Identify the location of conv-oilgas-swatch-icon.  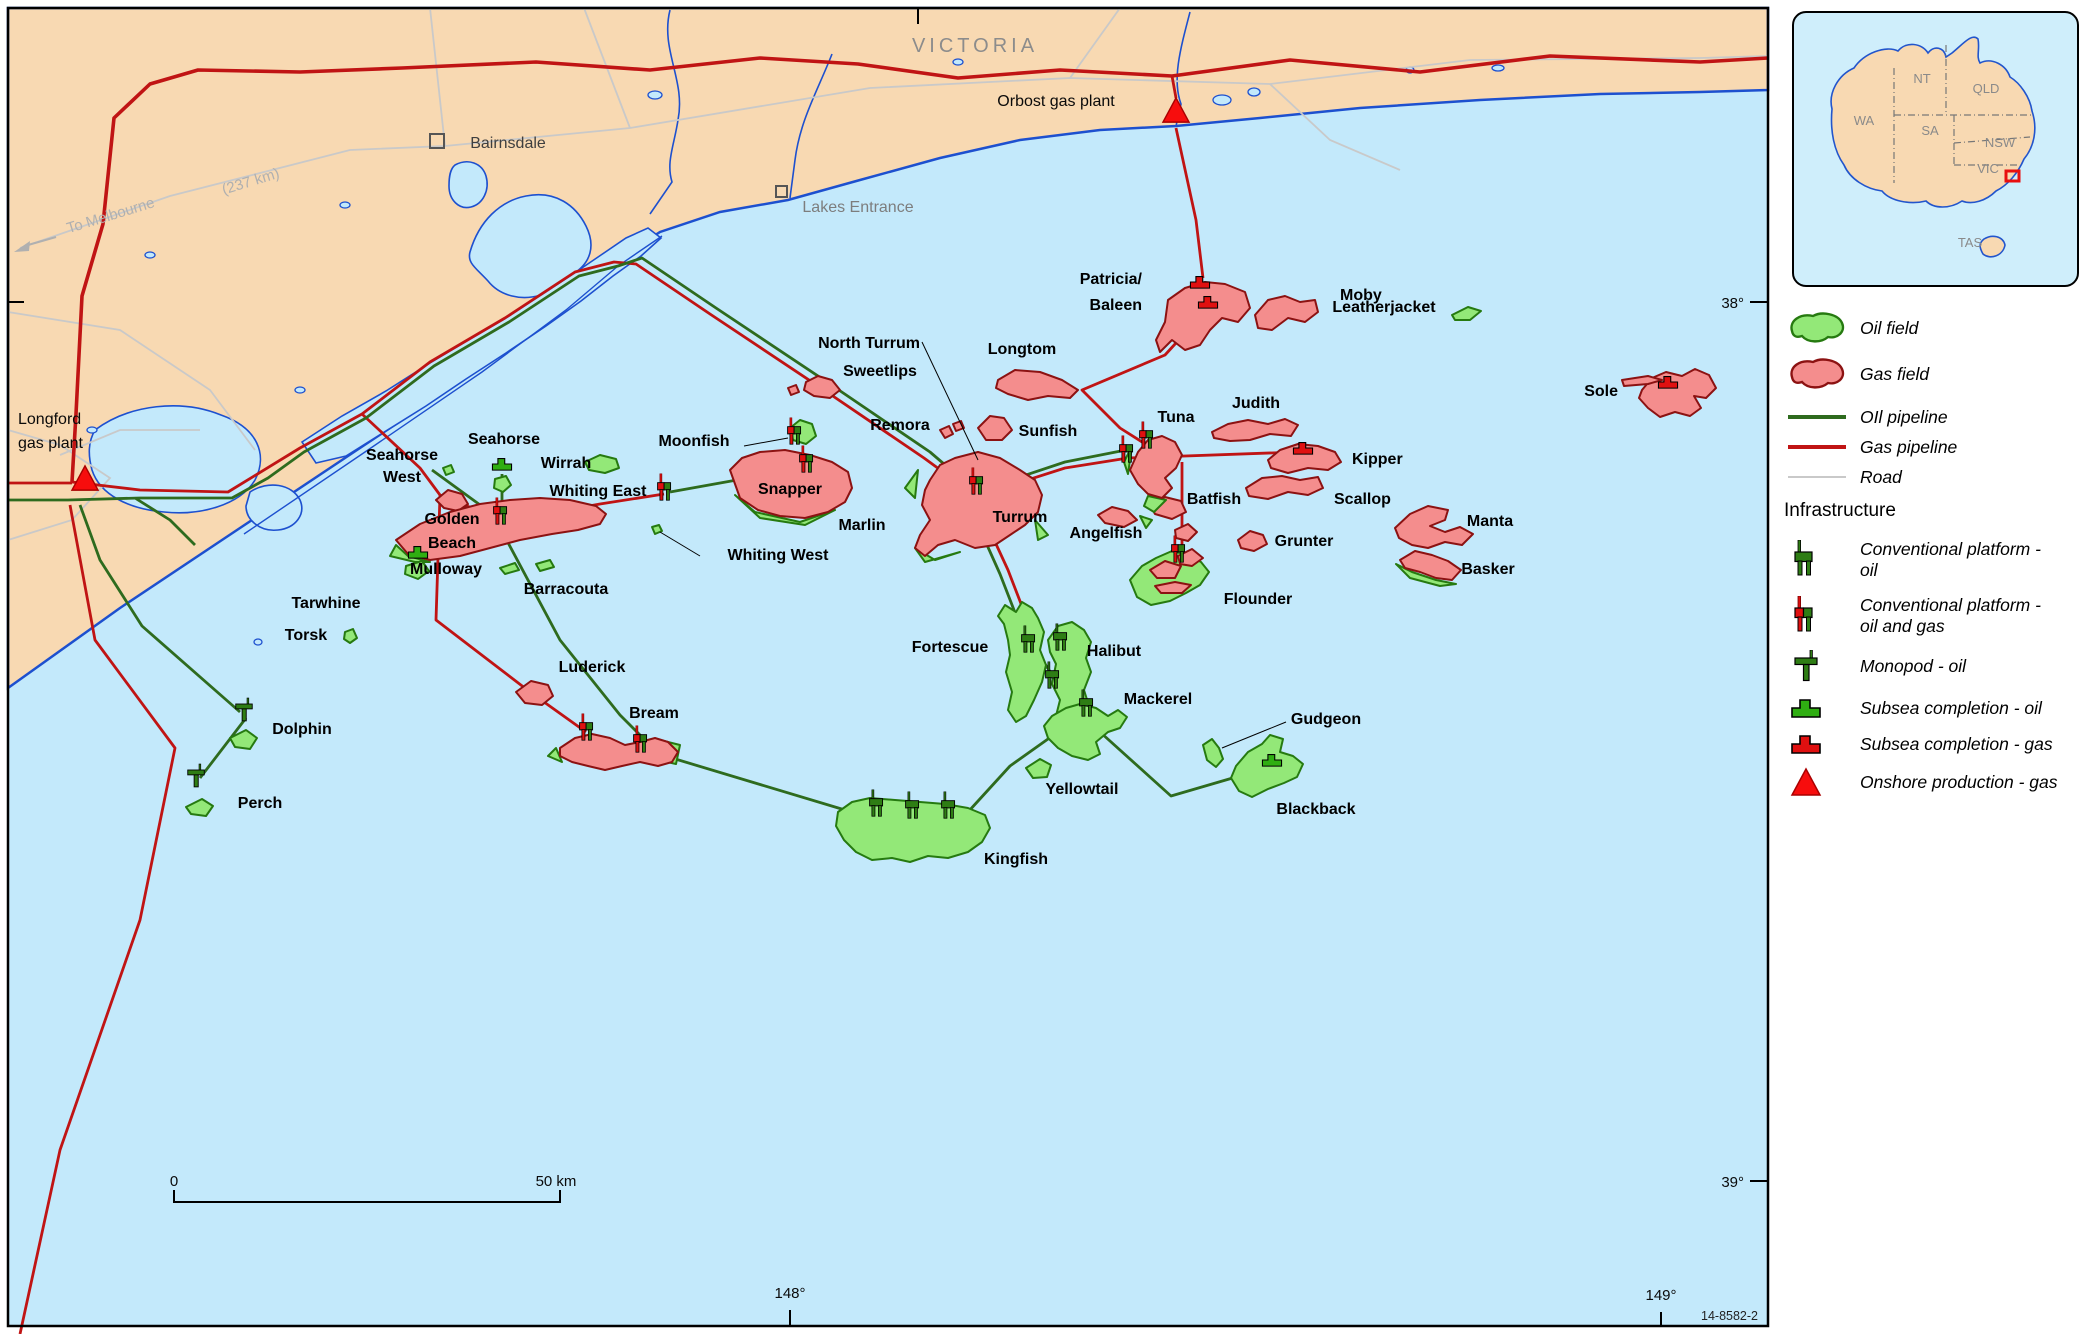
(1818, 616).